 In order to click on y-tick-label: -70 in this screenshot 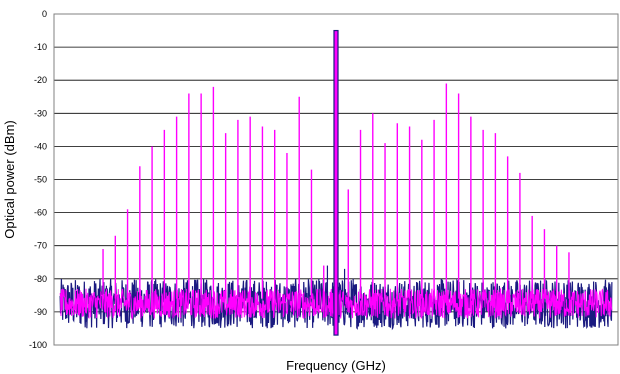, I will do `click(40, 246)`.